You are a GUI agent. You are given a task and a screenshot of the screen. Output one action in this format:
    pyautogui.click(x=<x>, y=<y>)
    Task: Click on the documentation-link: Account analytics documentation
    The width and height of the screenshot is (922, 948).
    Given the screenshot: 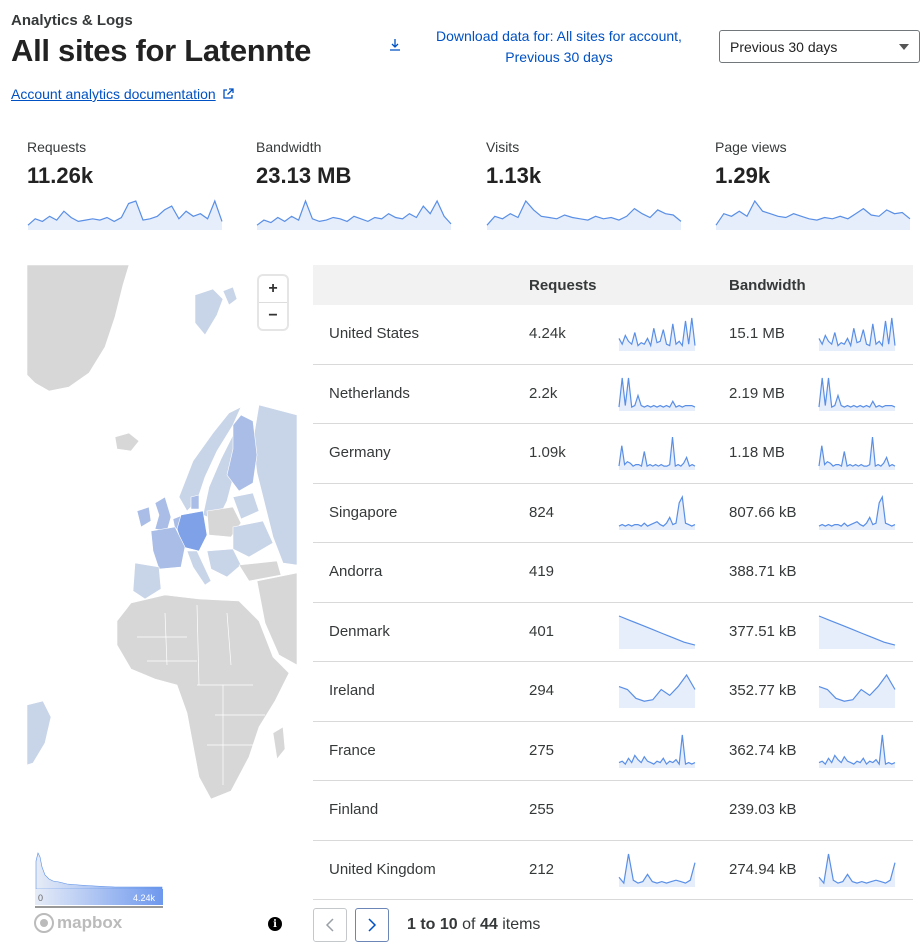 What is the action you would take?
    pyautogui.click(x=122, y=94)
    